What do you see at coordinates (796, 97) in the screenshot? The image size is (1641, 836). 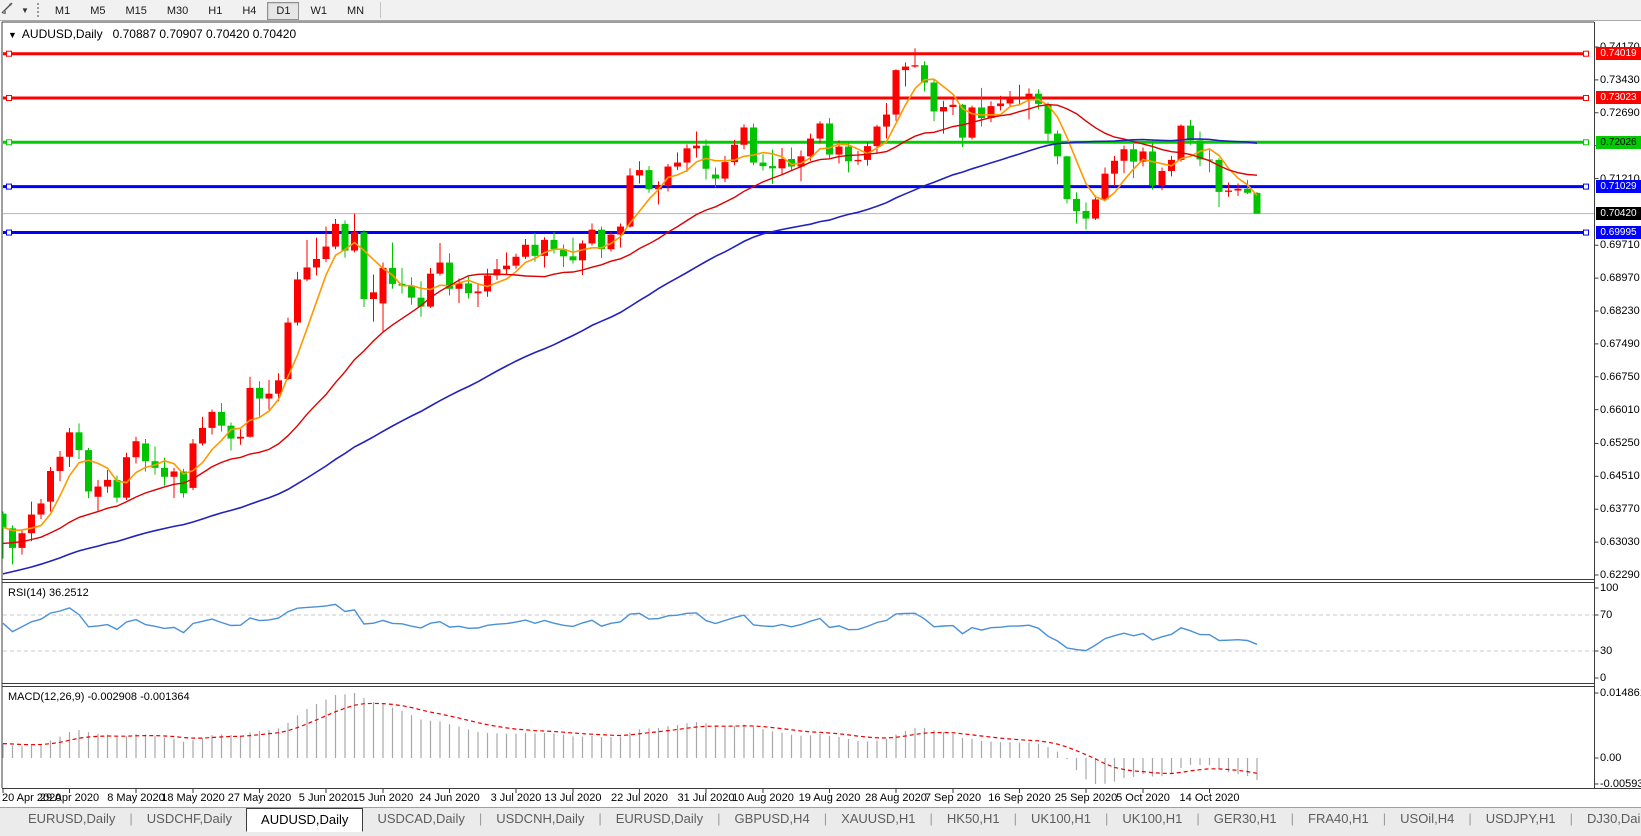 I see `horizontal-line-0.73023` at bounding box center [796, 97].